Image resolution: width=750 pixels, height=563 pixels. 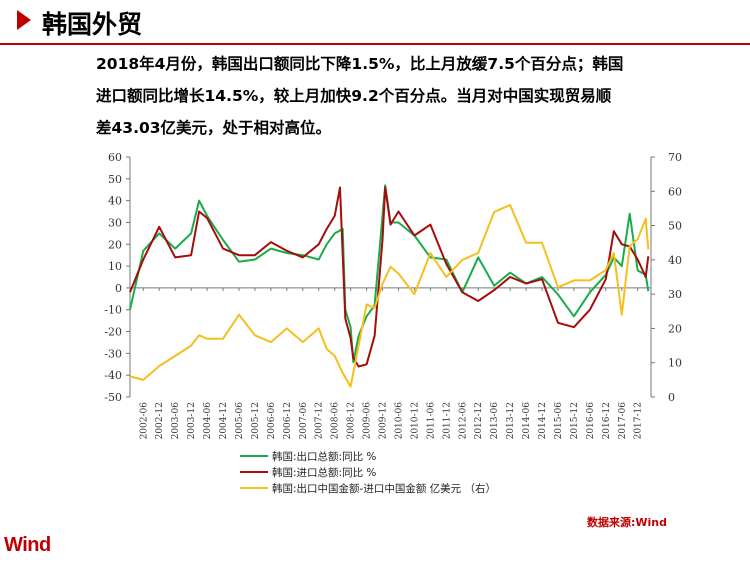 What do you see at coordinates (511, 420) in the screenshot?
I see `x-tick-label: 2013-12` at bounding box center [511, 420].